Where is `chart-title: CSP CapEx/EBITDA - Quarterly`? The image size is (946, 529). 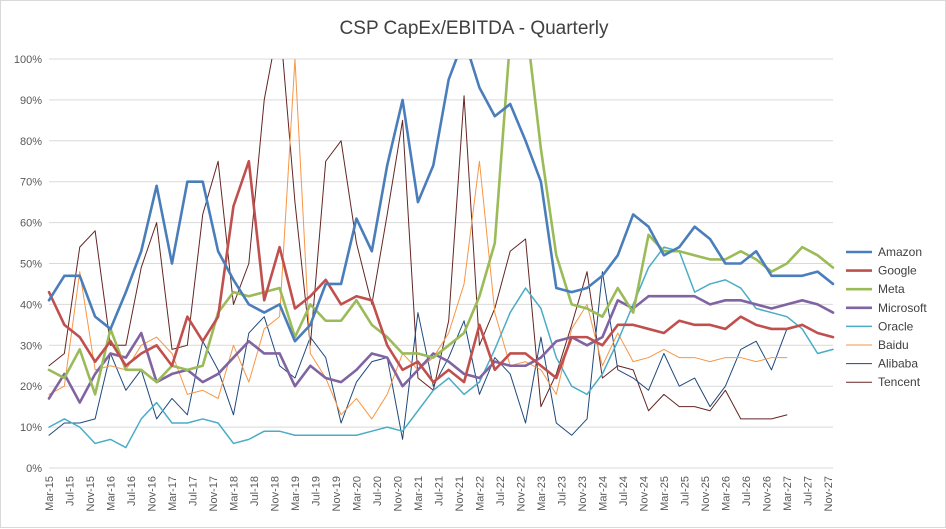 chart-title: CSP CapEx/EBITDA - Quarterly is located at coordinates (474, 28).